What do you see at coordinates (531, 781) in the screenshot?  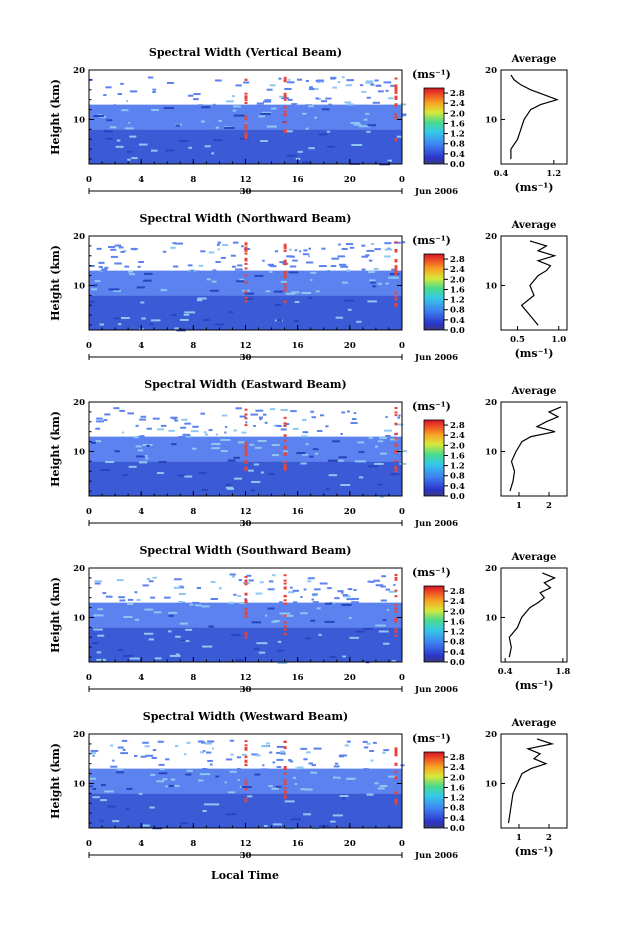 I see `average-profile-line` at bounding box center [531, 781].